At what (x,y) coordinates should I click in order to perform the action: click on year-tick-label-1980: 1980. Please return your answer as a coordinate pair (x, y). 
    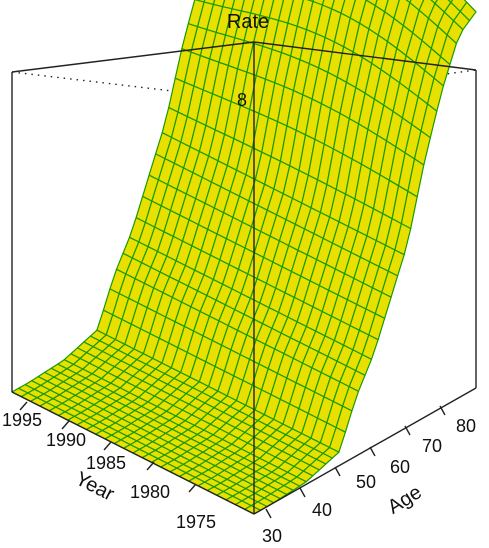
    Looking at the image, I should click on (150, 492).